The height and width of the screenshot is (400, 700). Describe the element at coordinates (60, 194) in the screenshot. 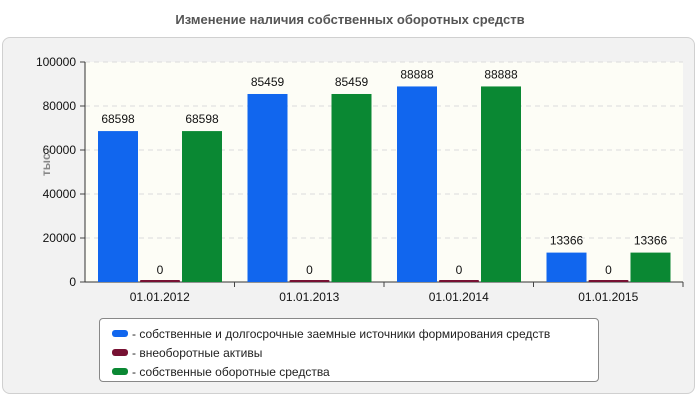

I see `y-tick-label: 40000` at that location.